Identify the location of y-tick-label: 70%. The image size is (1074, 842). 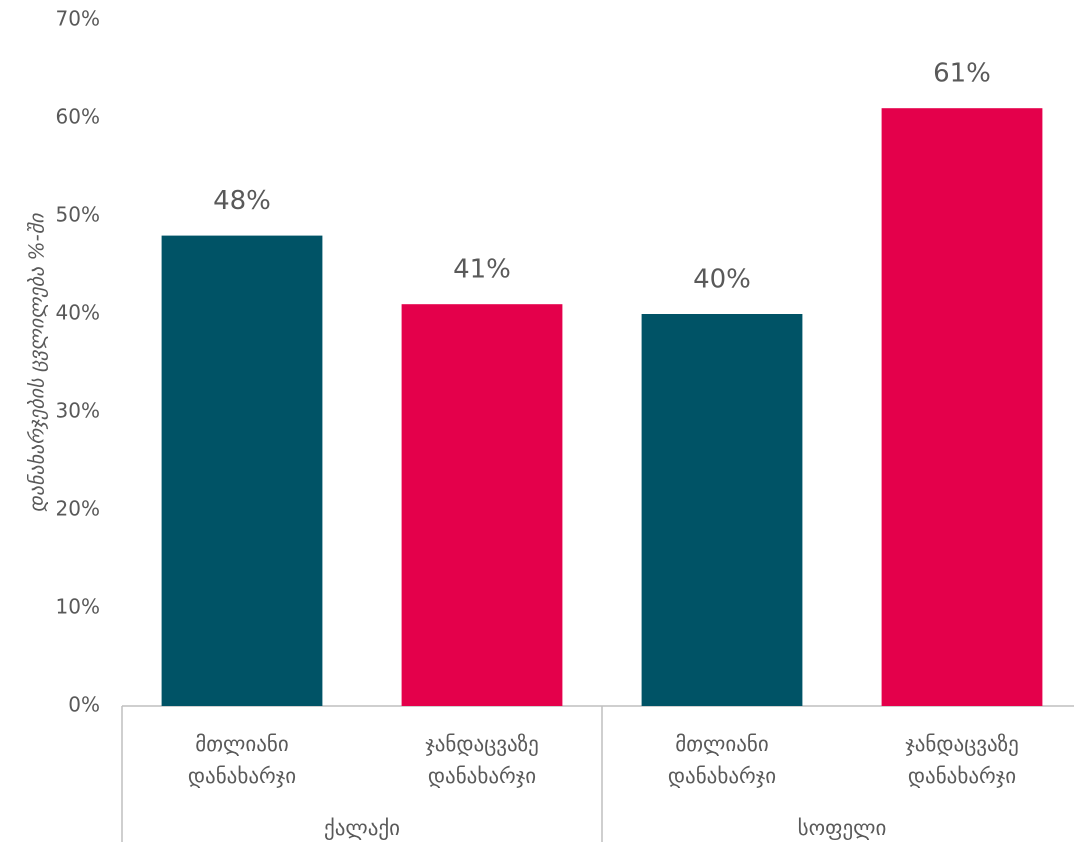
(78, 19).